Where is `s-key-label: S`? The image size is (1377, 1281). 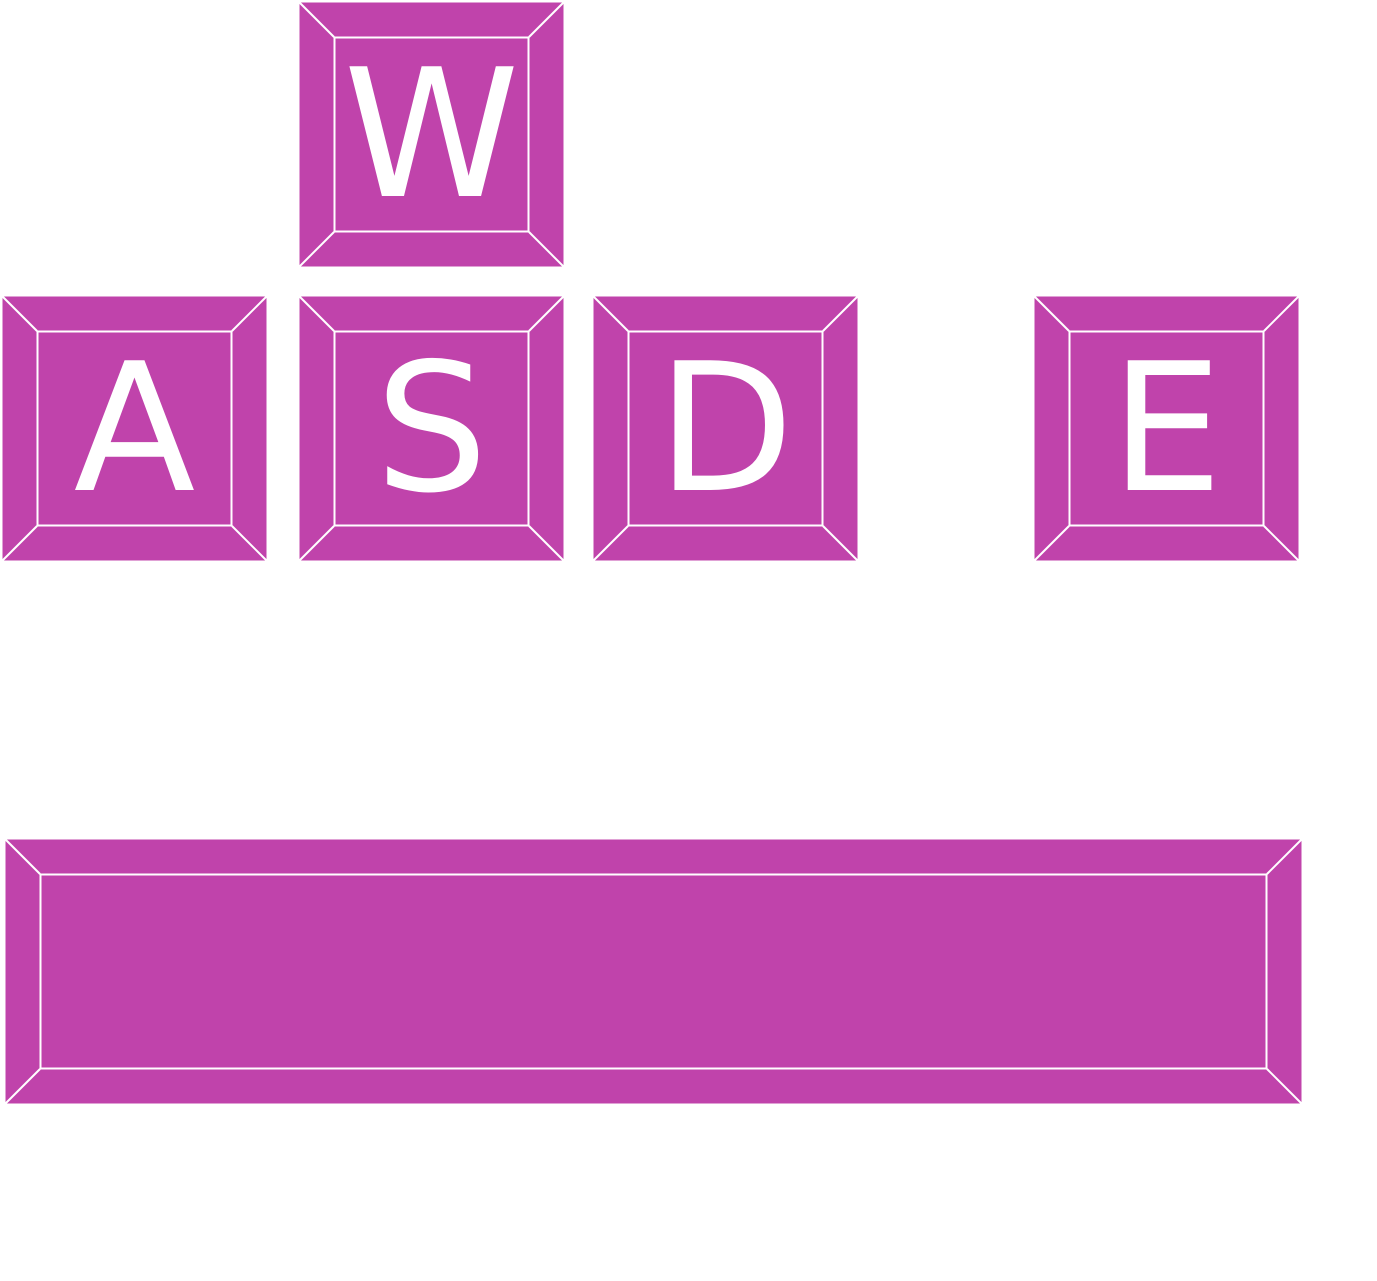 s-key-label: S is located at coordinates (431, 428).